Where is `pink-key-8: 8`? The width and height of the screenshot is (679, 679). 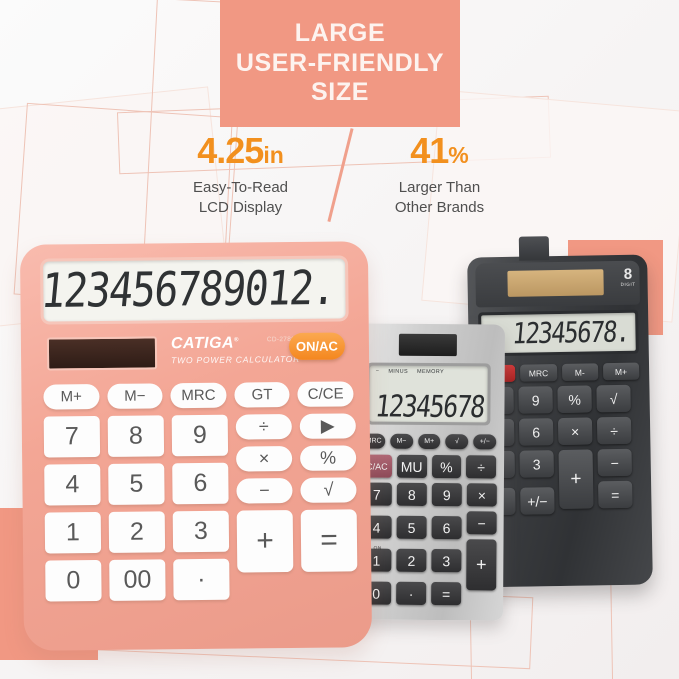
pink-key-8: 8 is located at coordinates (136, 436).